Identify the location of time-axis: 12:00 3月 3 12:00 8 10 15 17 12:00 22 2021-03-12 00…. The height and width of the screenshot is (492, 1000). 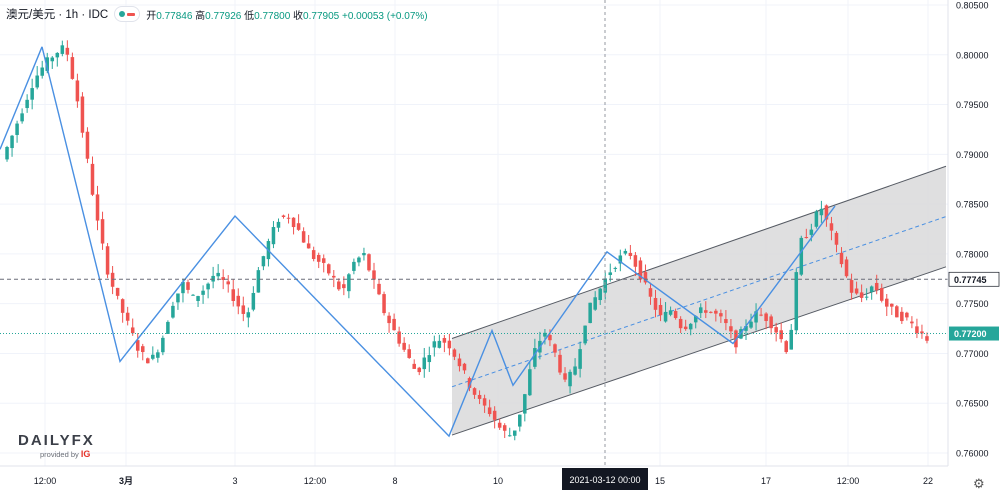
(500, 478).